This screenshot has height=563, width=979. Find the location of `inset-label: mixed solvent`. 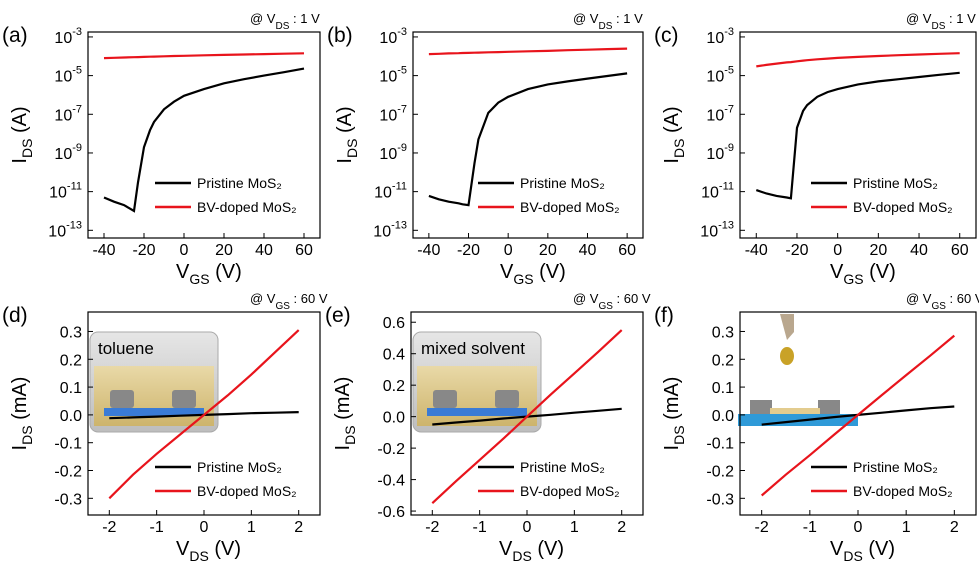

inset-label: mixed solvent is located at coordinates (473, 348).